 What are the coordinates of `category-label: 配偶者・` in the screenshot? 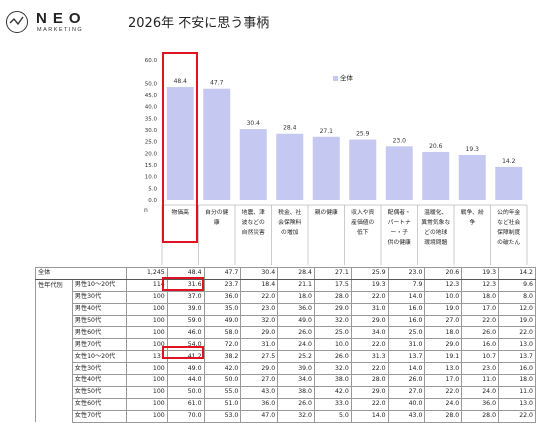 It's located at (399, 212).